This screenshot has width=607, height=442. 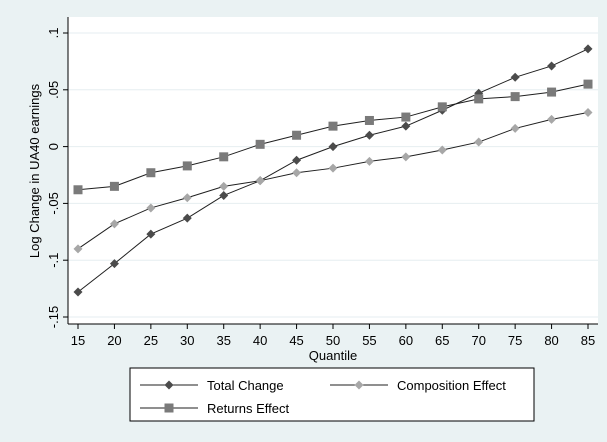 I want to click on x-tick-label: 75, so click(x=515, y=340).